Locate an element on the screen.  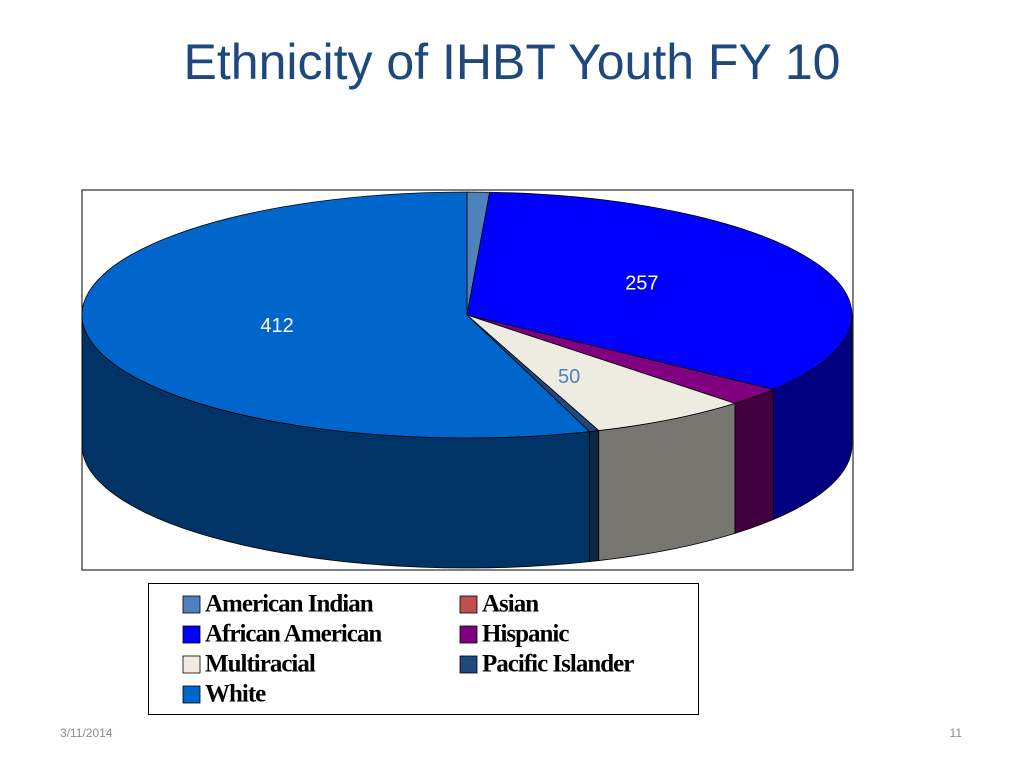
legend-box is located at coordinates (423, 649).